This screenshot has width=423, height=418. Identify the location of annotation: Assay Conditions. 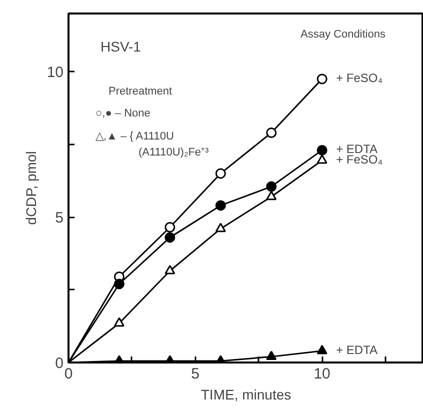
(343, 34).